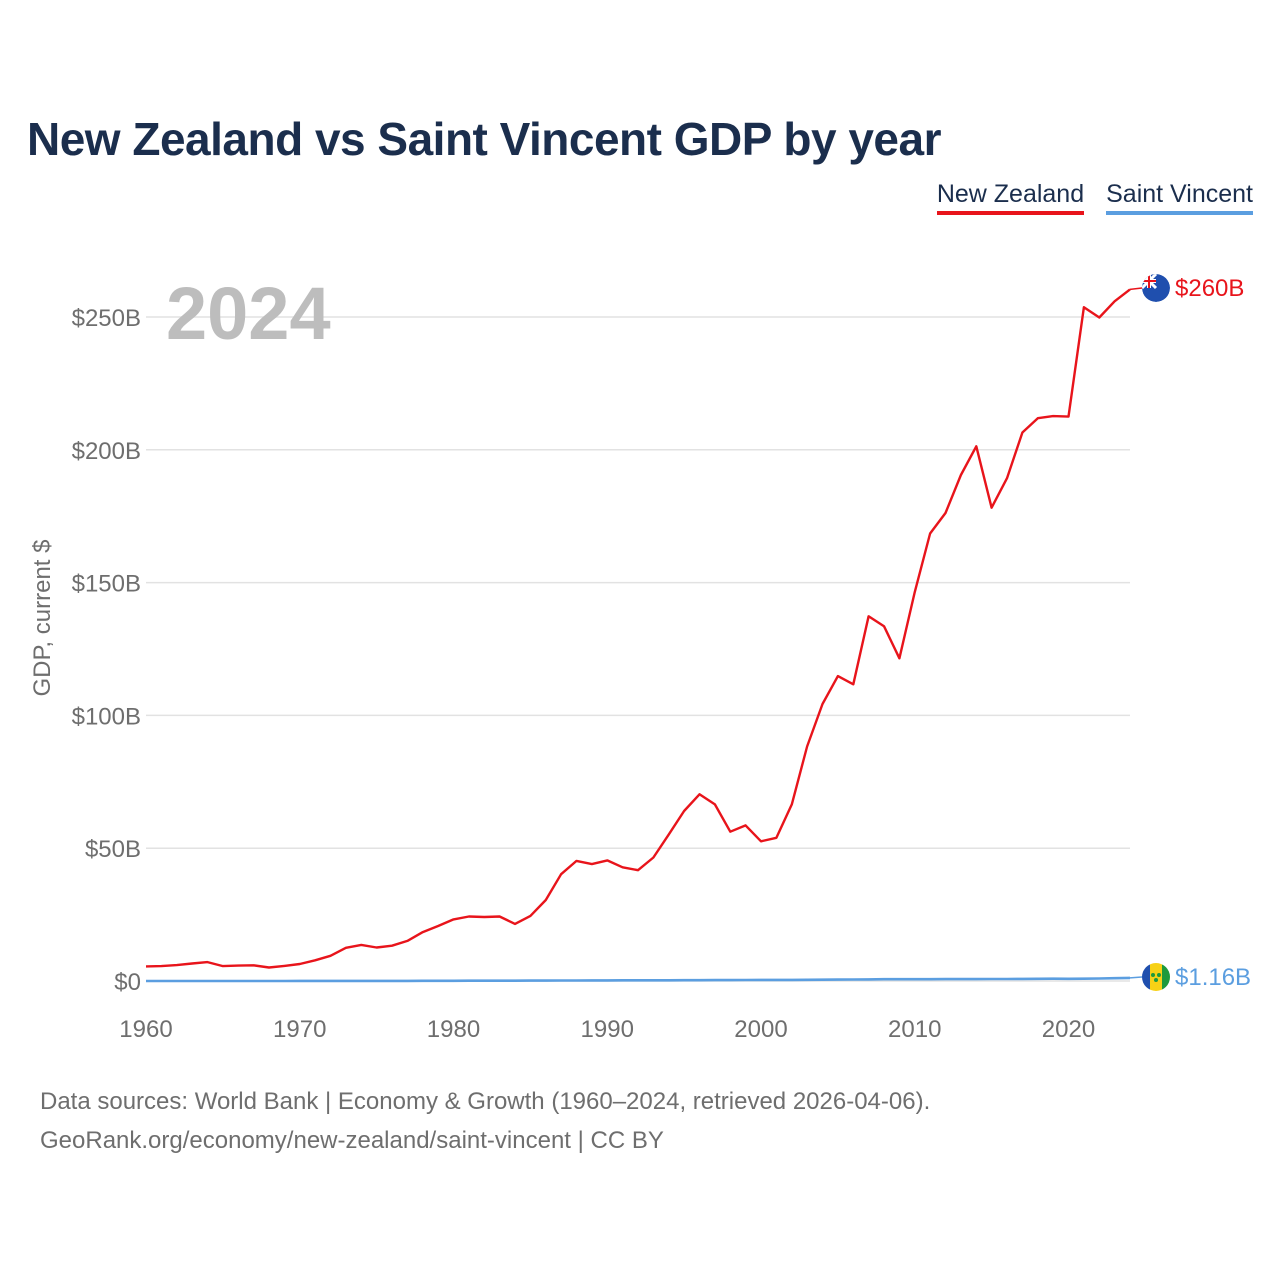  What do you see at coordinates (127, 982) in the screenshot?
I see `y-tick-label: $0` at bounding box center [127, 982].